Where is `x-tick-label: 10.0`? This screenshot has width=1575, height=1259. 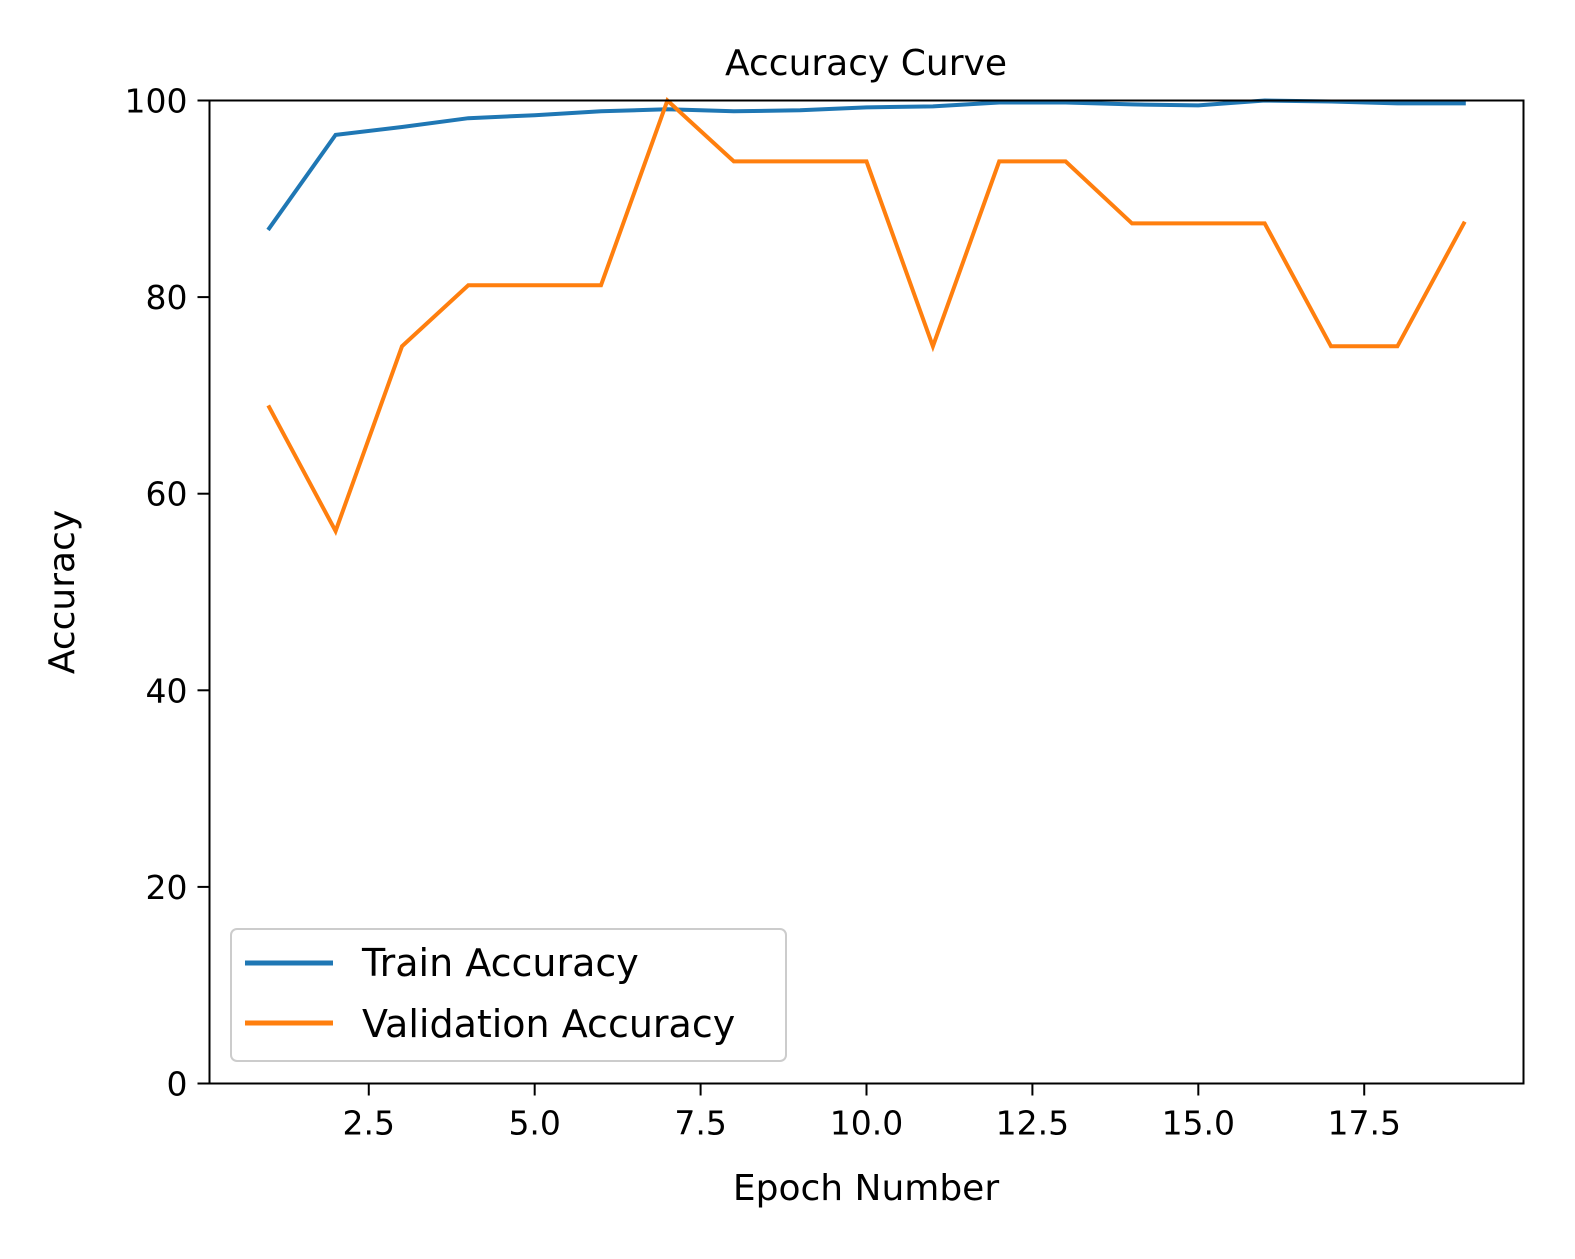 x-tick-label: 10.0 is located at coordinates (866, 1123).